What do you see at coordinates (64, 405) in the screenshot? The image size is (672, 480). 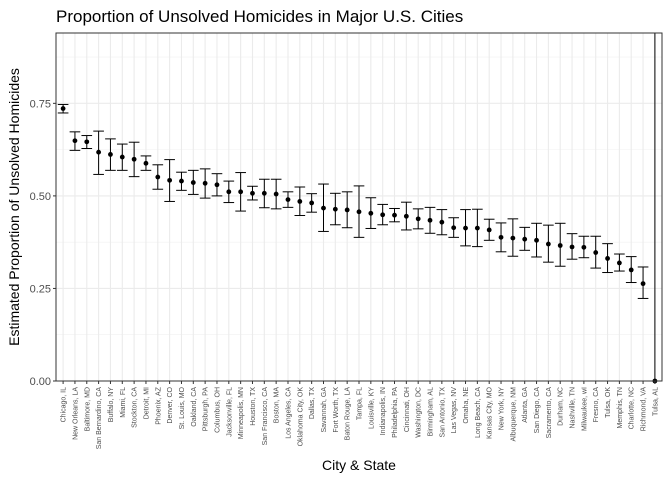 I see `x-tick-label: Chicago, IL` at bounding box center [64, 405].